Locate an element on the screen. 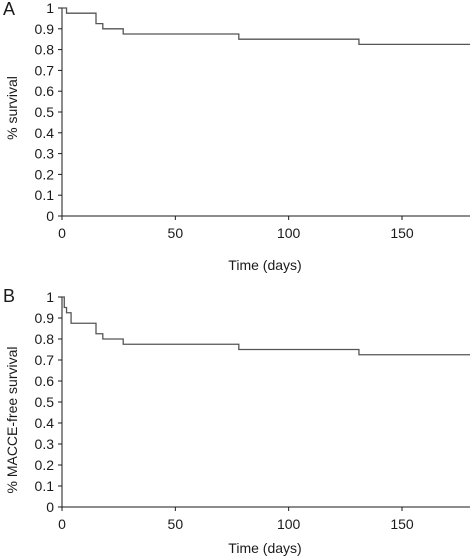  y-axis-title: % MACCE-free survival is located at coordinates (12, 419).